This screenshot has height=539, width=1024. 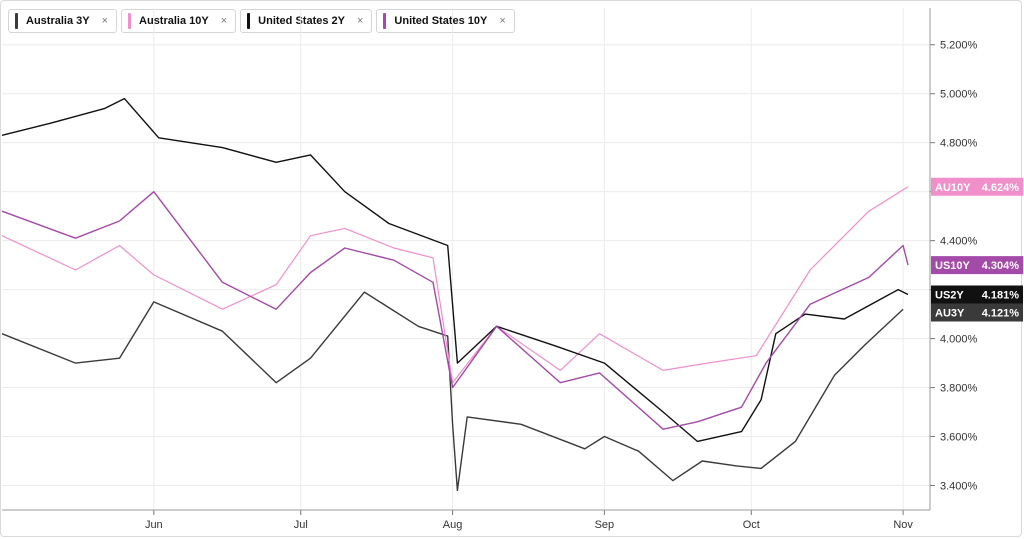 What do you see at coordinates (953, 266) in the screenshot?
I see `badge-series-name: US10Y` at bounding box center [953, 266].